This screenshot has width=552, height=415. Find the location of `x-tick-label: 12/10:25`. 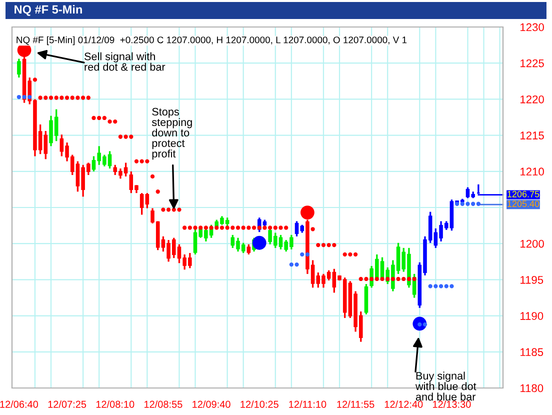

x-tick-label: 12/10:25 is located at coordinates (259, 404).